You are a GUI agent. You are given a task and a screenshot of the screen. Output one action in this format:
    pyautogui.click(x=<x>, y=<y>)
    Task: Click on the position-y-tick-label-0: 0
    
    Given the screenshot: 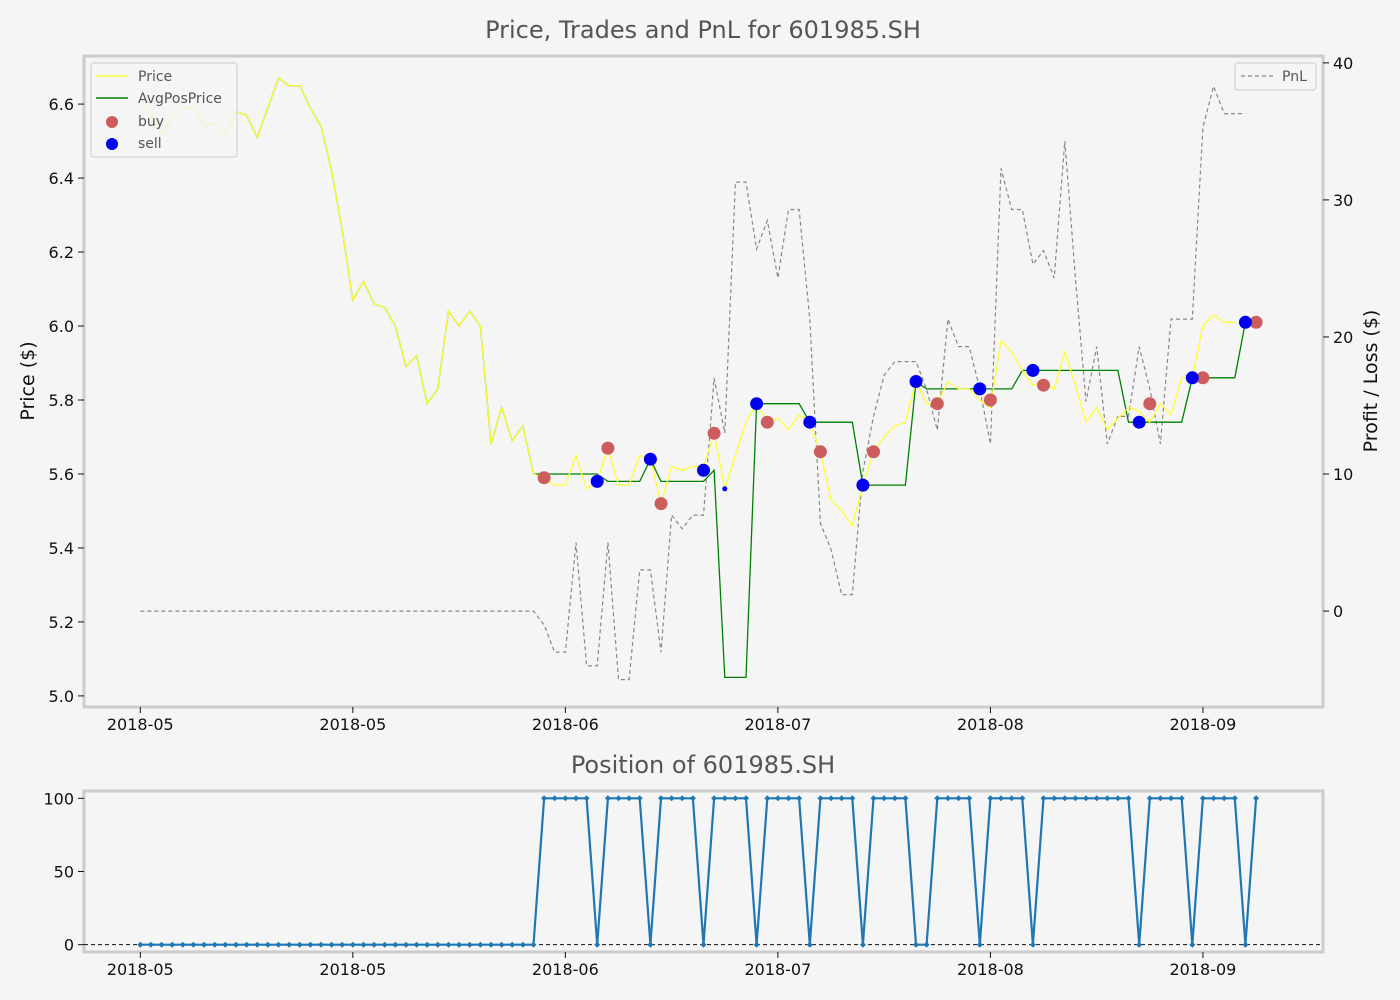 What is the action you would take?
    pyautogui.click(x=69, y=945)
    